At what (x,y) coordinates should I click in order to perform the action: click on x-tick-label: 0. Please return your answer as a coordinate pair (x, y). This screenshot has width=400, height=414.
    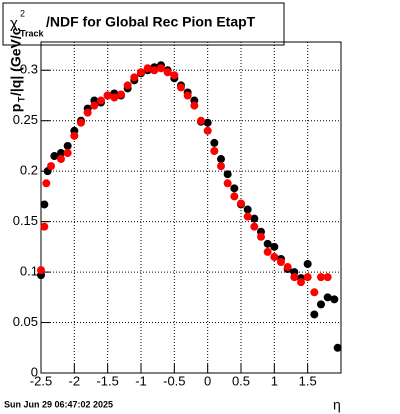
    Looking at the image, I should click on (207, 380).